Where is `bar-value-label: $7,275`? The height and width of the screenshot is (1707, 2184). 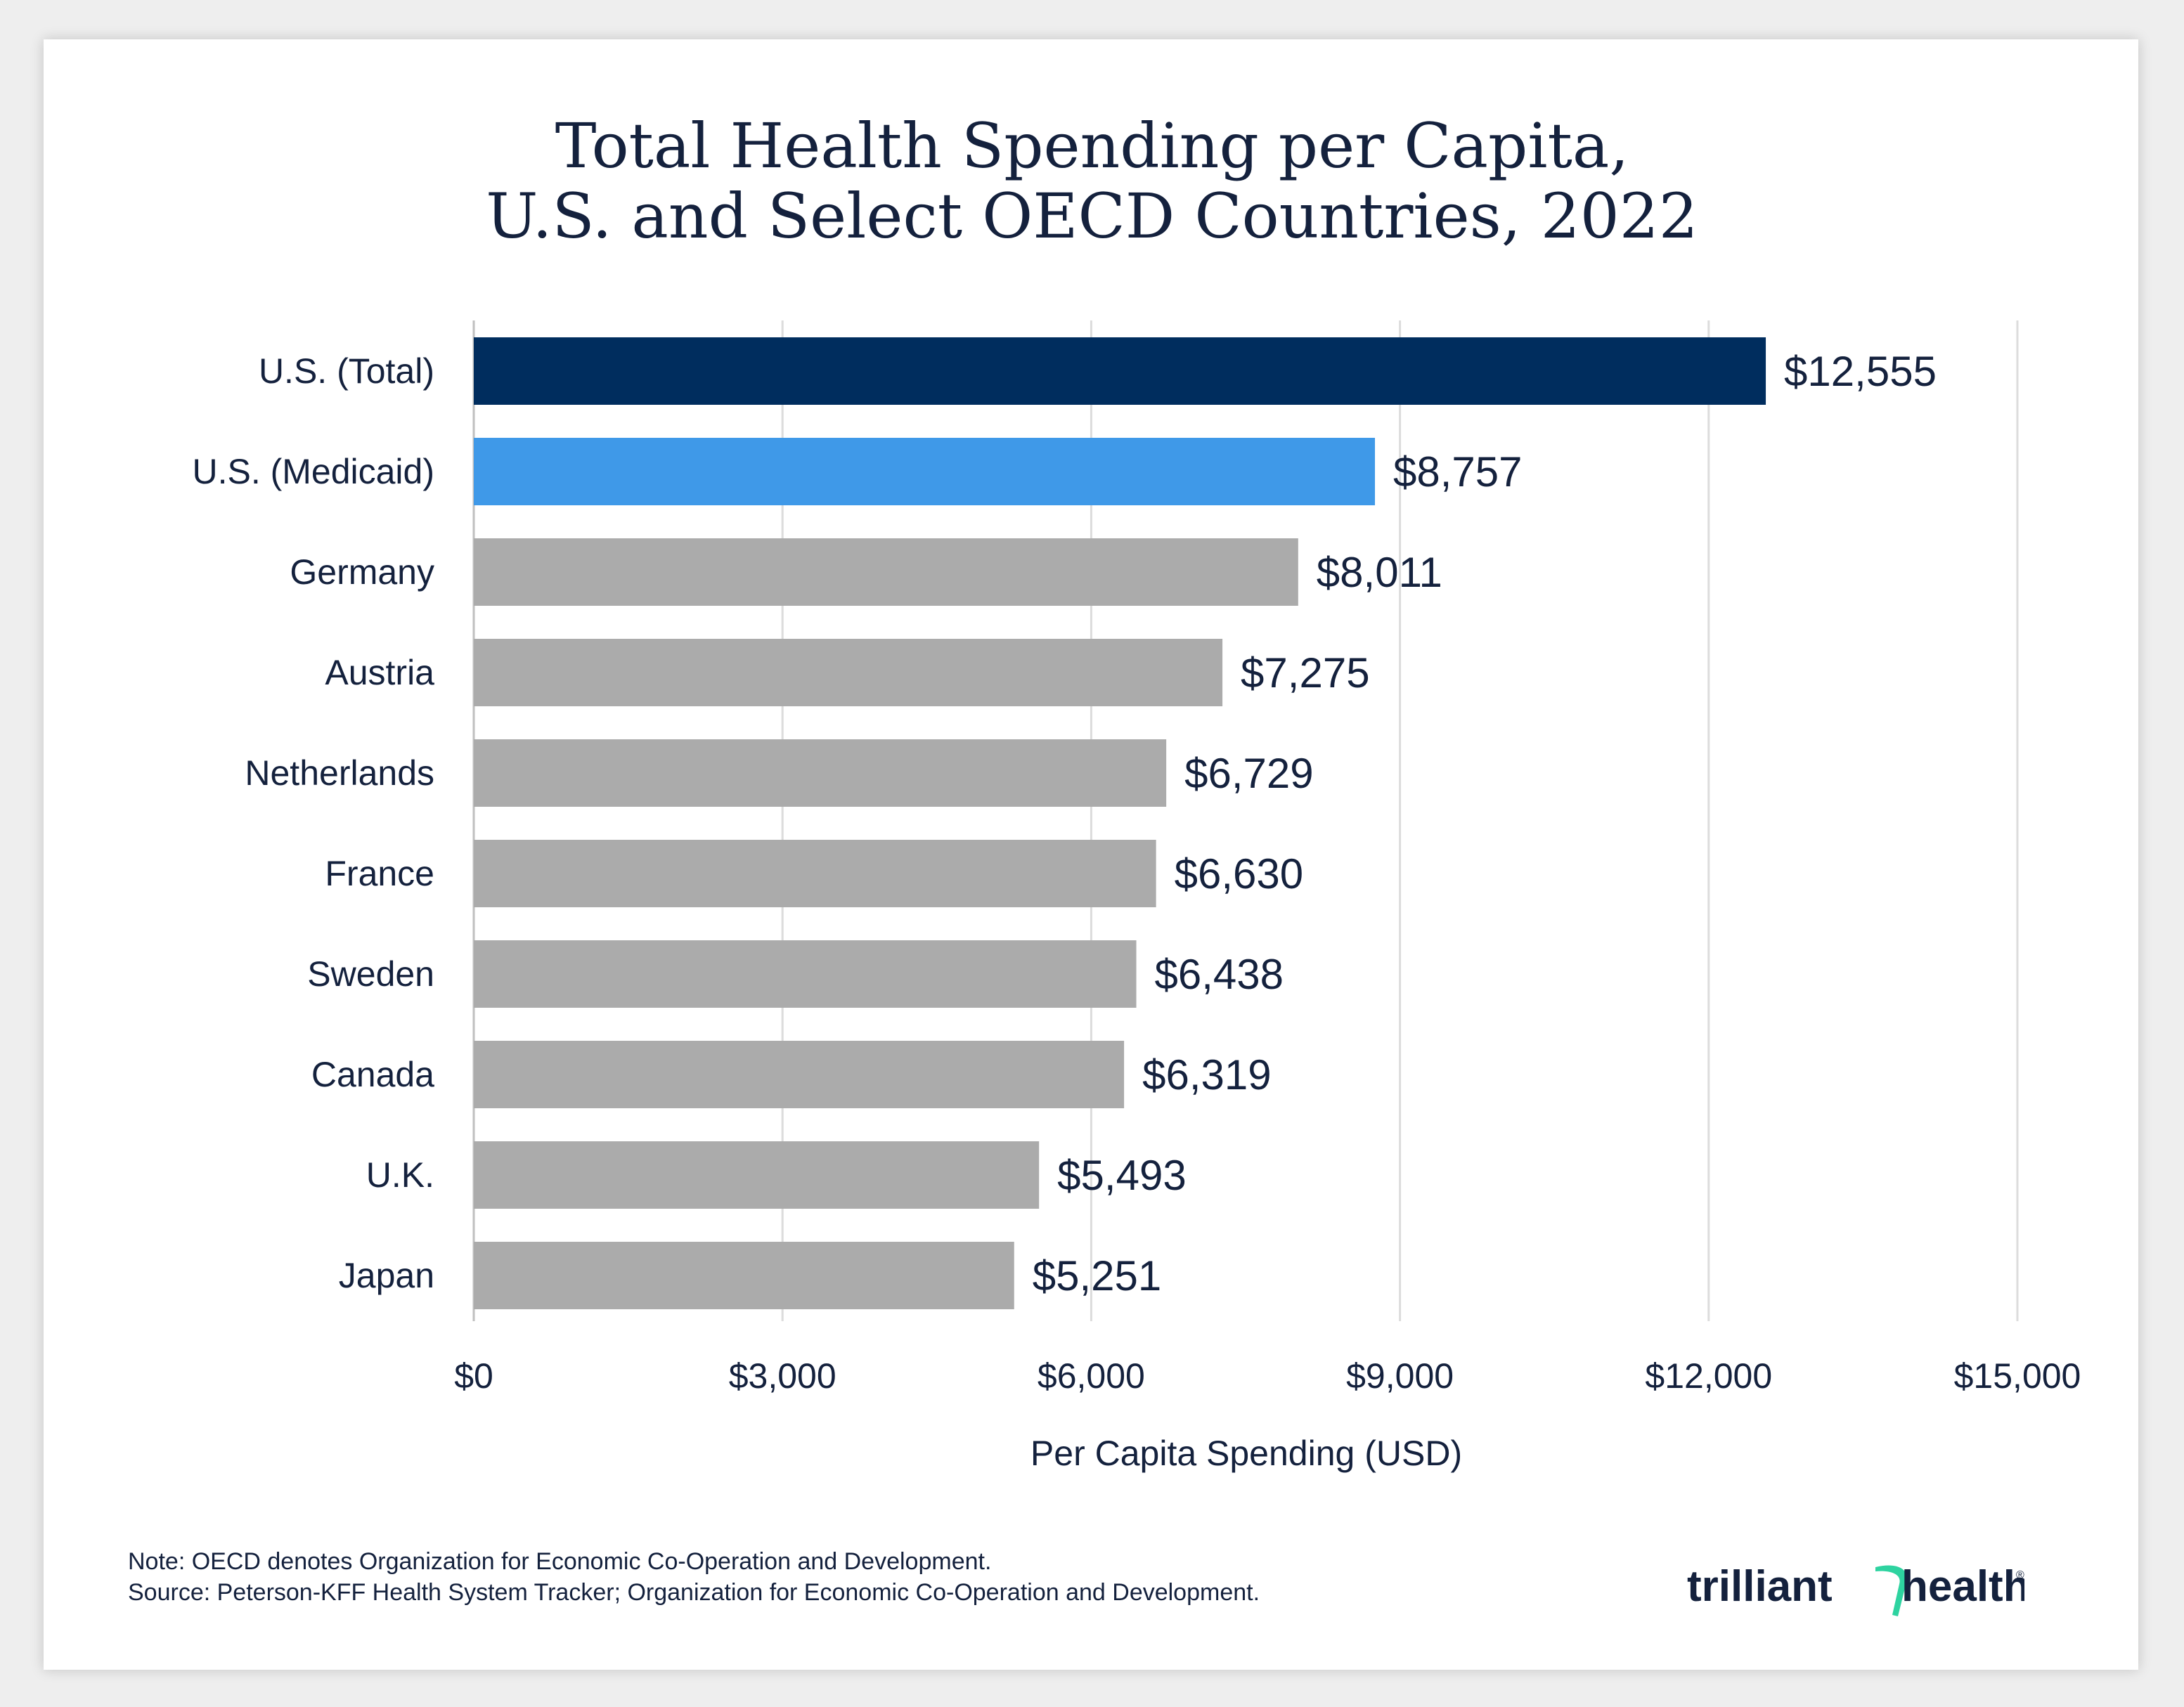 bar-value-label: $7,275 is located at coordinates (1305, 672).